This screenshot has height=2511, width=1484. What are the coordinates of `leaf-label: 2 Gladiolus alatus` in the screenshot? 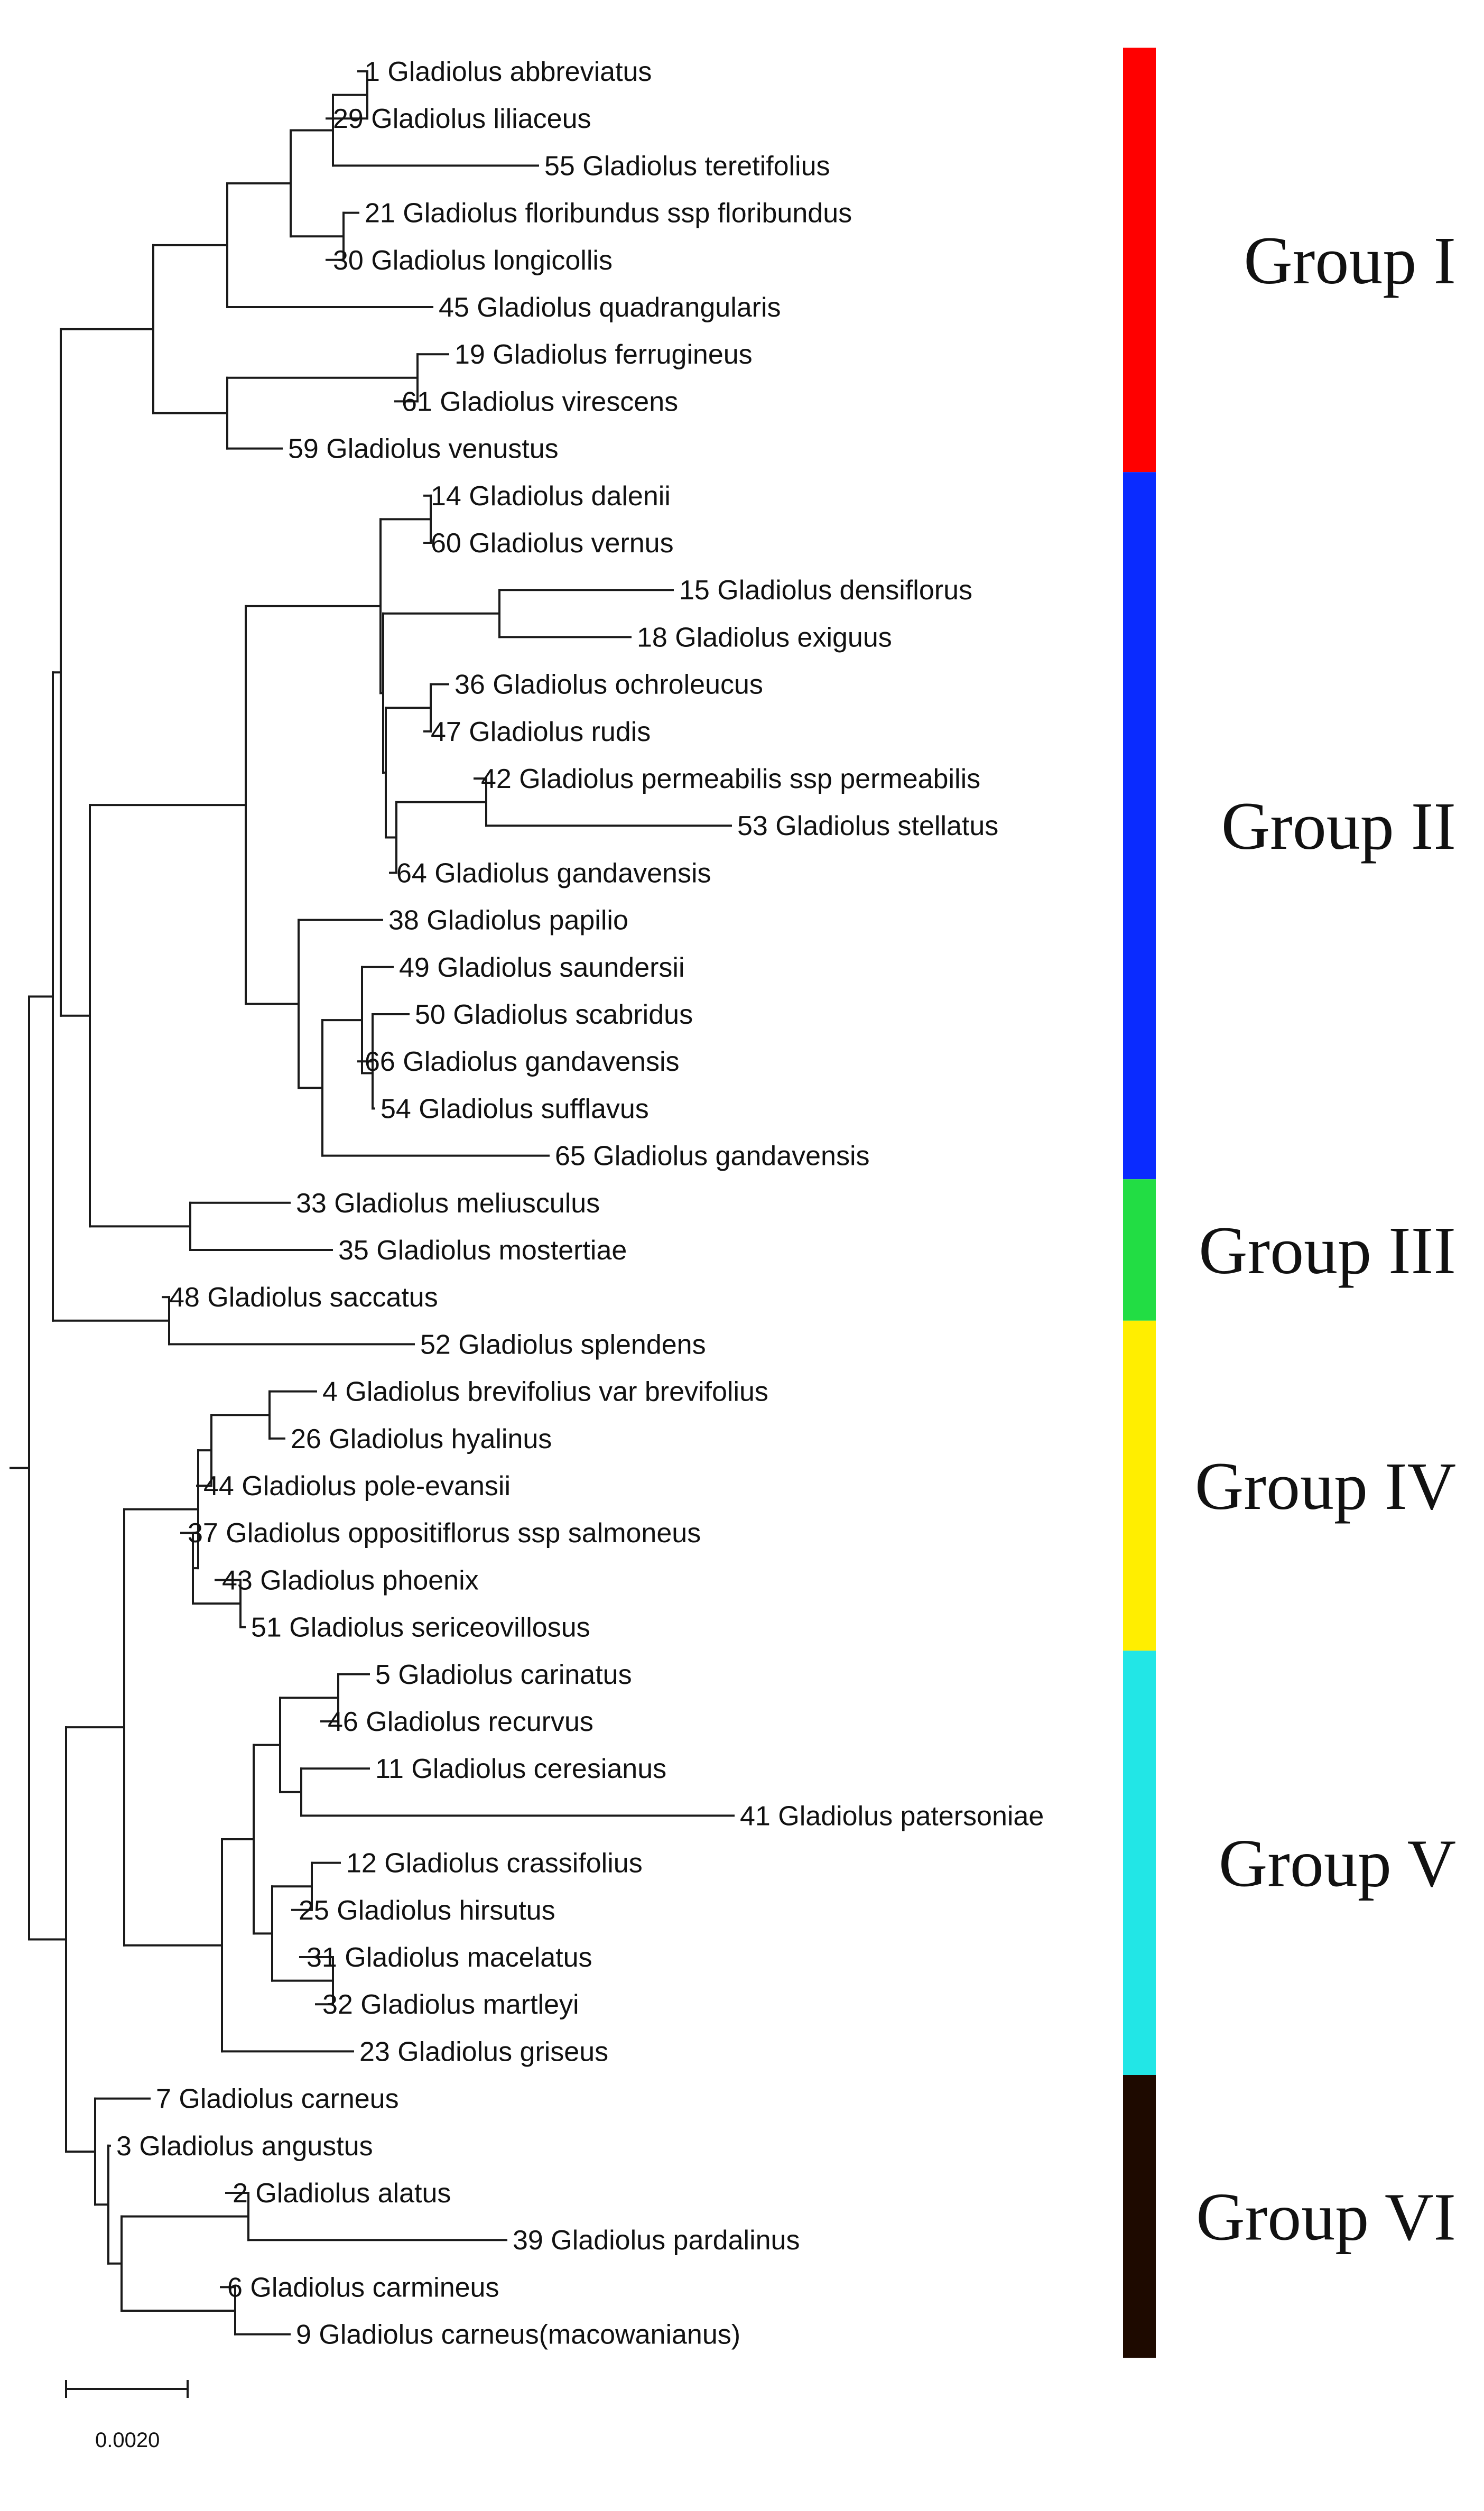 It's located at (342, 2194).